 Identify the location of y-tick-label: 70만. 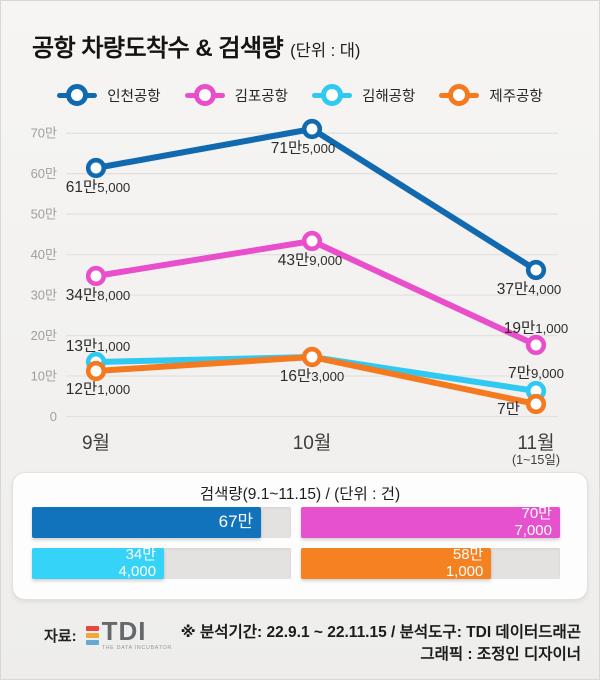
(44, 133).